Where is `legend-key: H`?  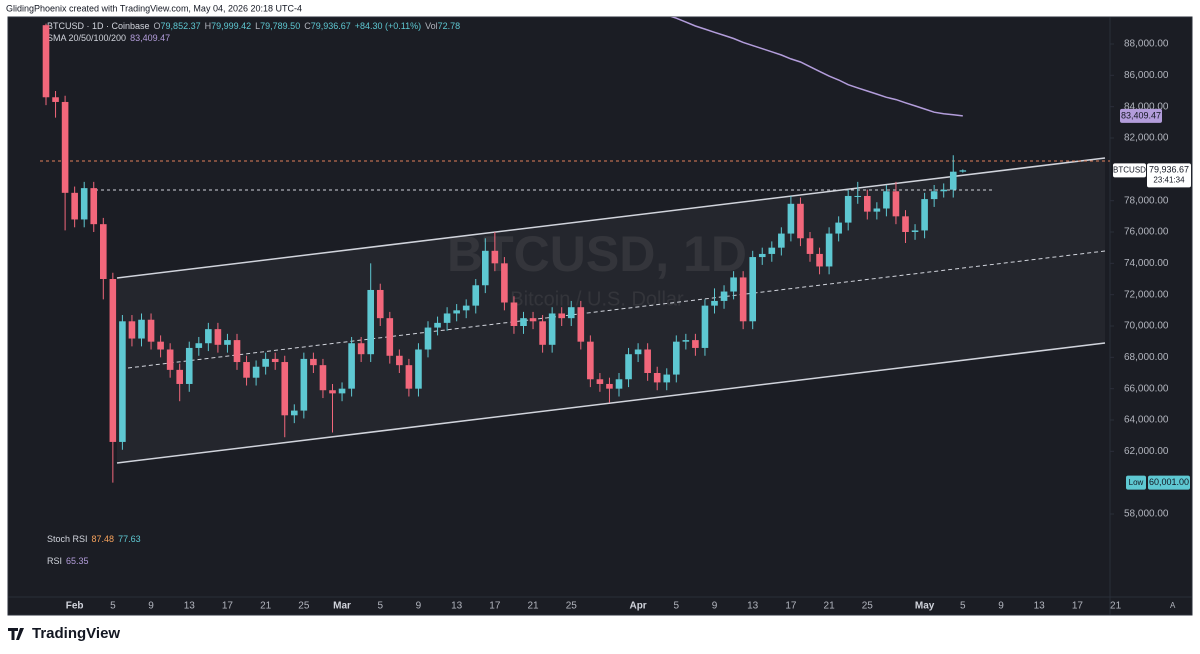
legend-key: H is located at coordinates (208, 26).